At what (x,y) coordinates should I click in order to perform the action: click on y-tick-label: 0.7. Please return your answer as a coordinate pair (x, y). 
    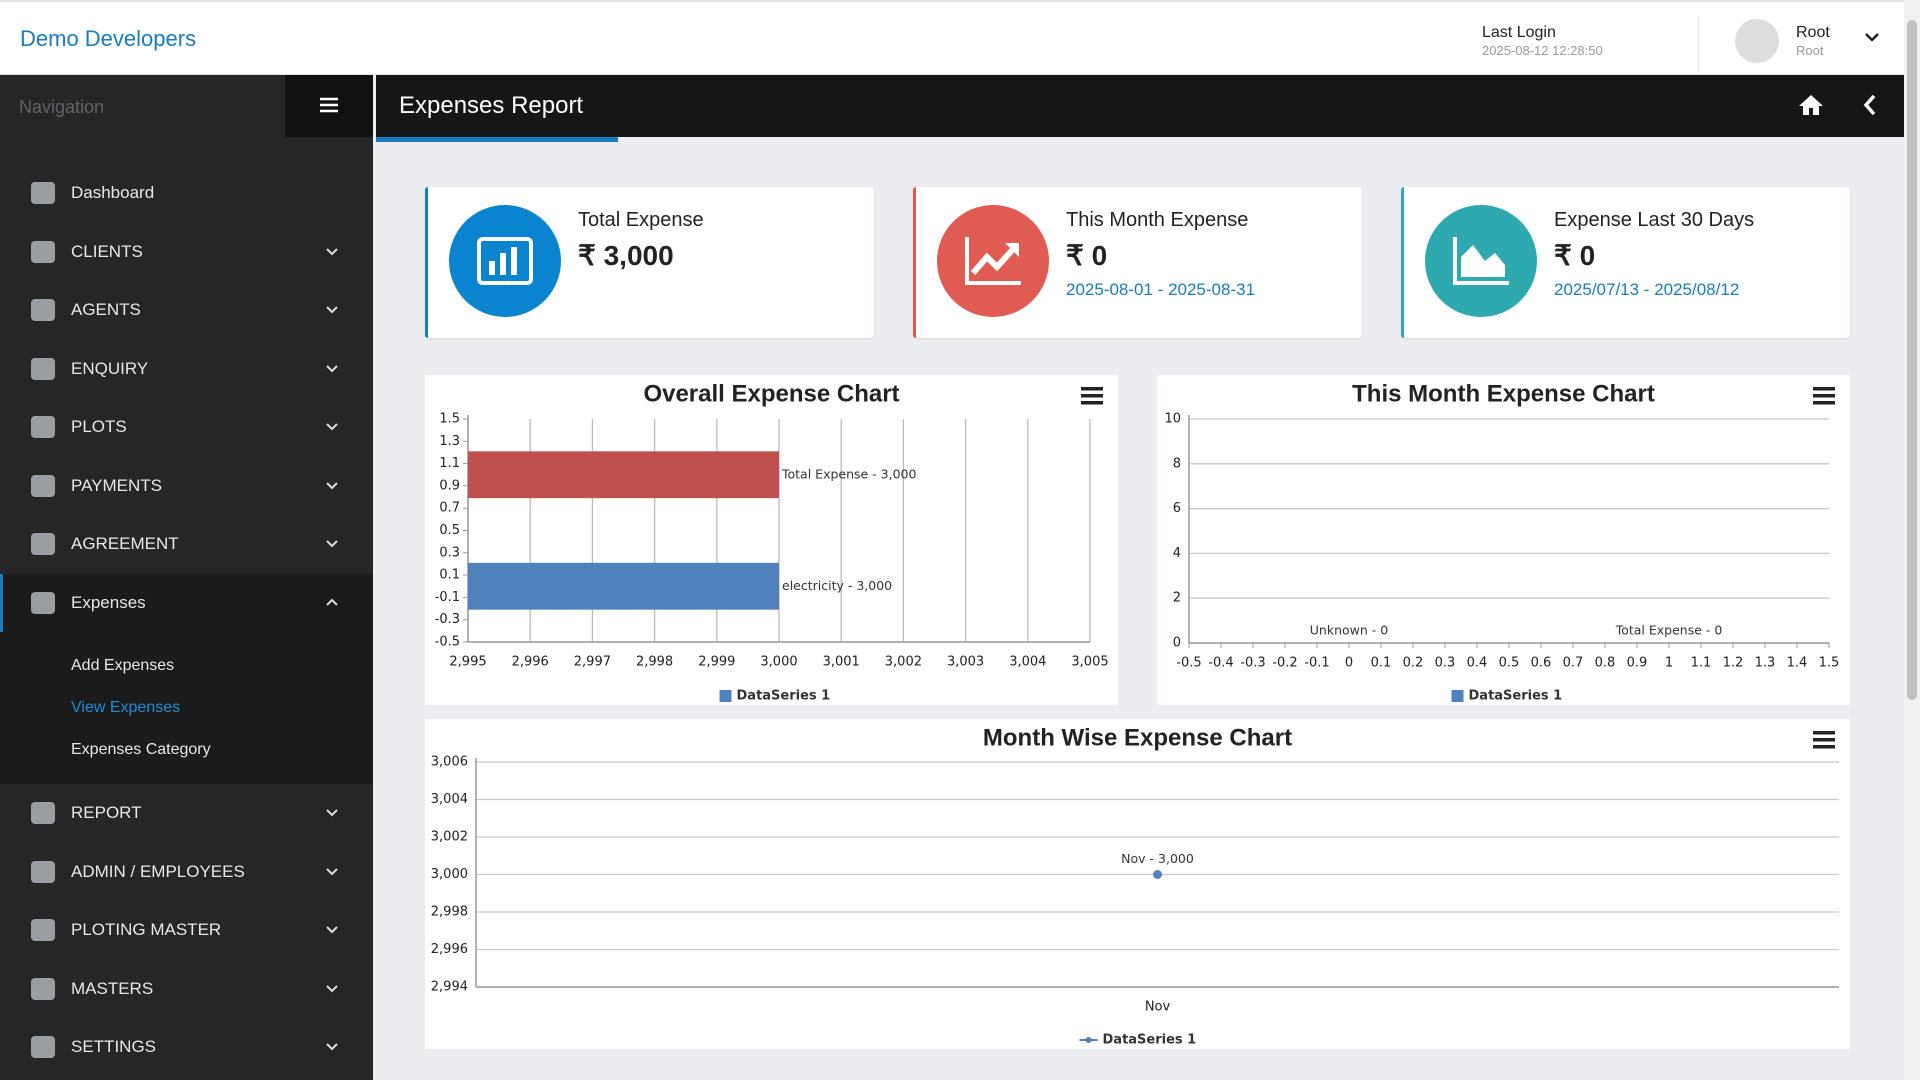
    Looking at the image, I should click on (449, 508).